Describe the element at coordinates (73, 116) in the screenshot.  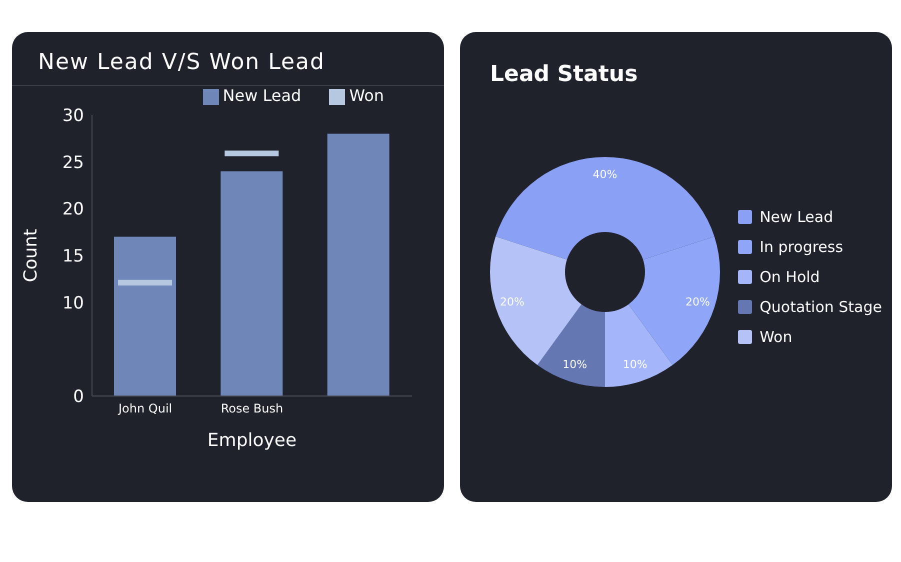
I see `y-tick-label: 30` at that location.